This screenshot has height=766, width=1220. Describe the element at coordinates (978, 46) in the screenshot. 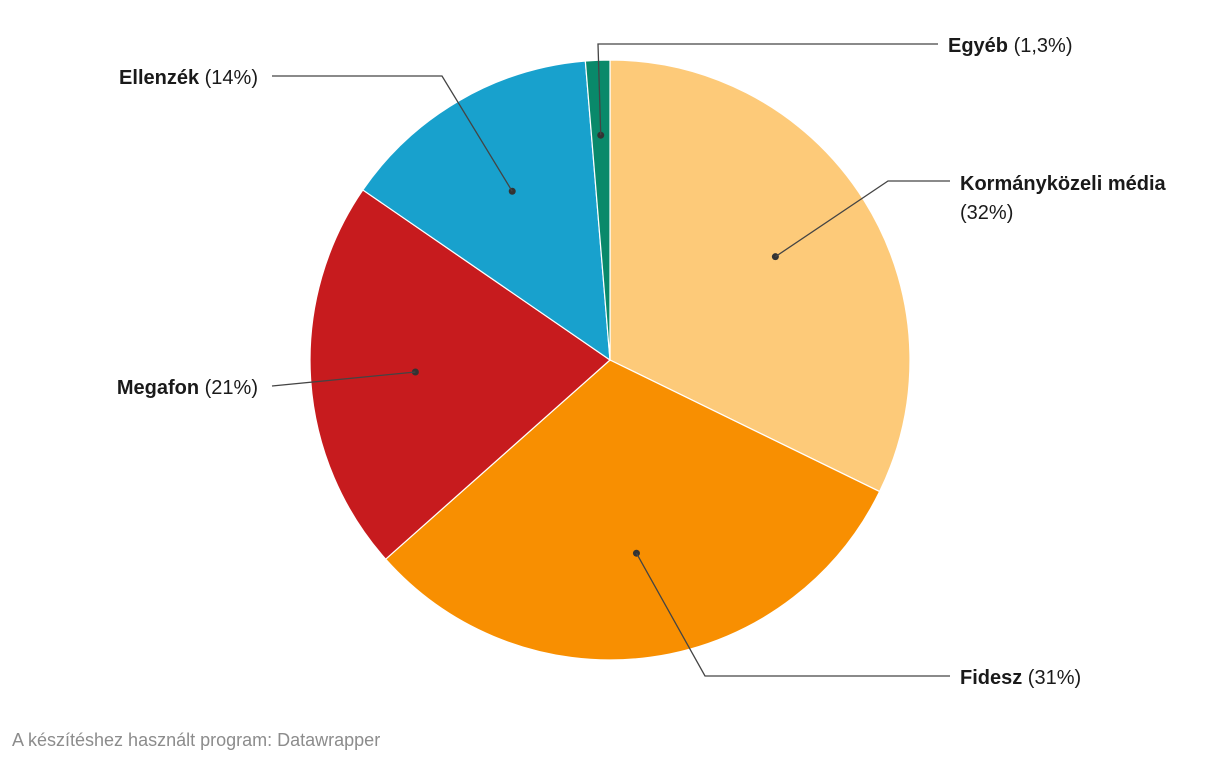

I see `slice-name: Egyéb` at that location.